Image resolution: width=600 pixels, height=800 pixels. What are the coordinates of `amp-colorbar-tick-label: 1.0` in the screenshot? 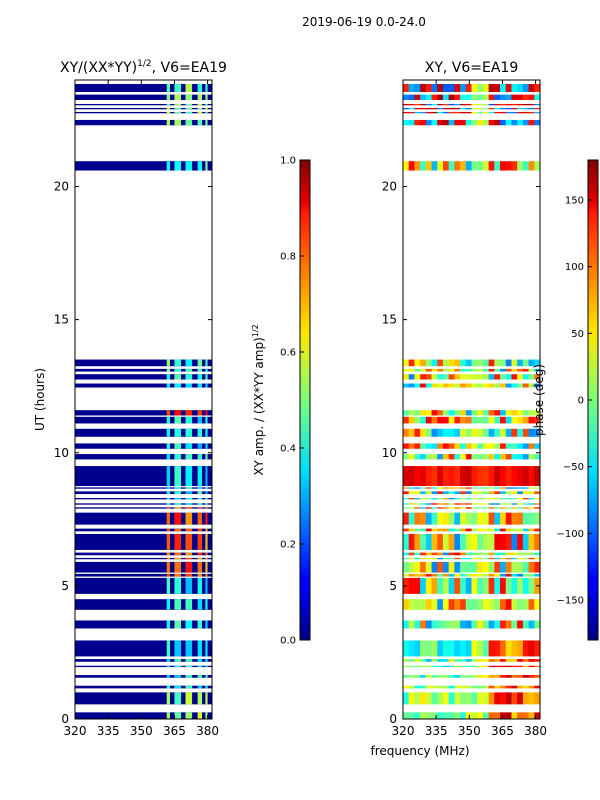 It's located at (288, 161).